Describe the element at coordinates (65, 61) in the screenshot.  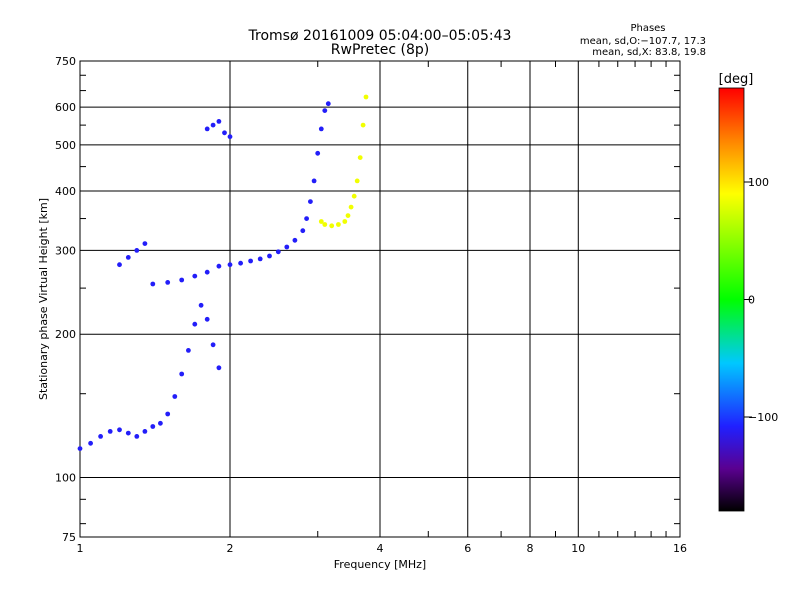
I see `y-tick-label: 750` at that location.